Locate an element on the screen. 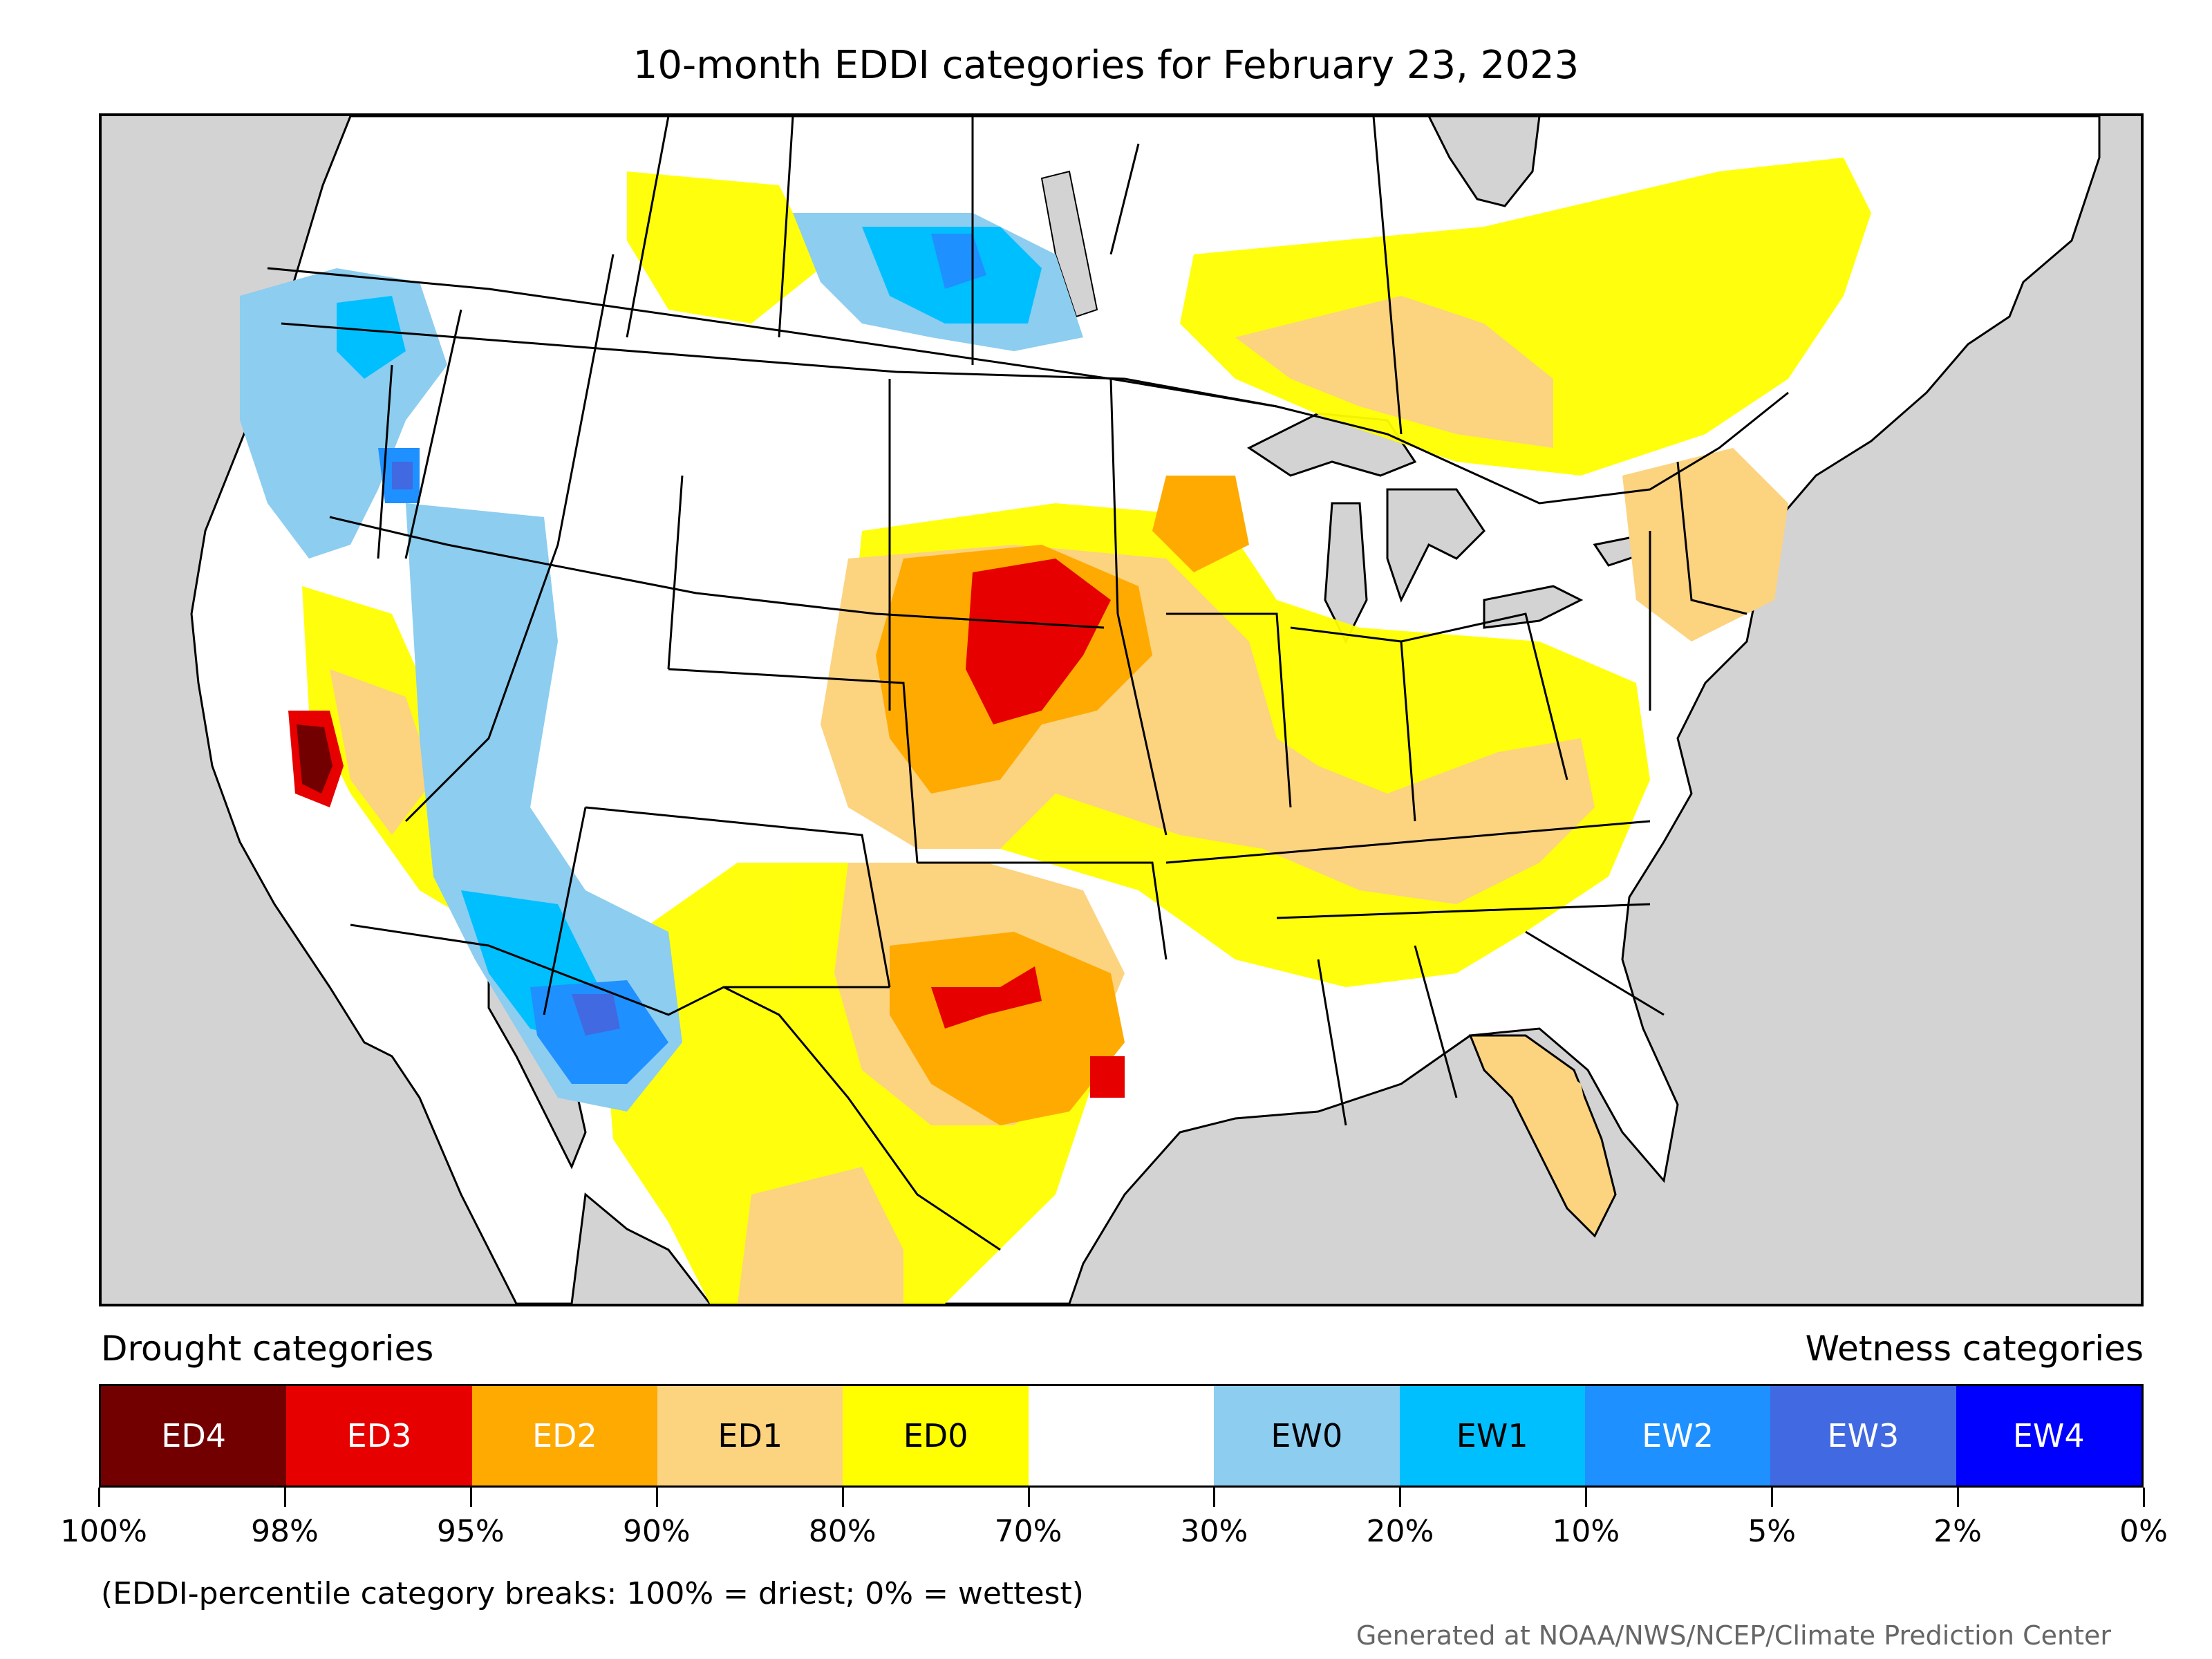 Image resolution: width=2212 pixels, height=1659 pixels. ew3-regions is located at coordinates (506, 749).